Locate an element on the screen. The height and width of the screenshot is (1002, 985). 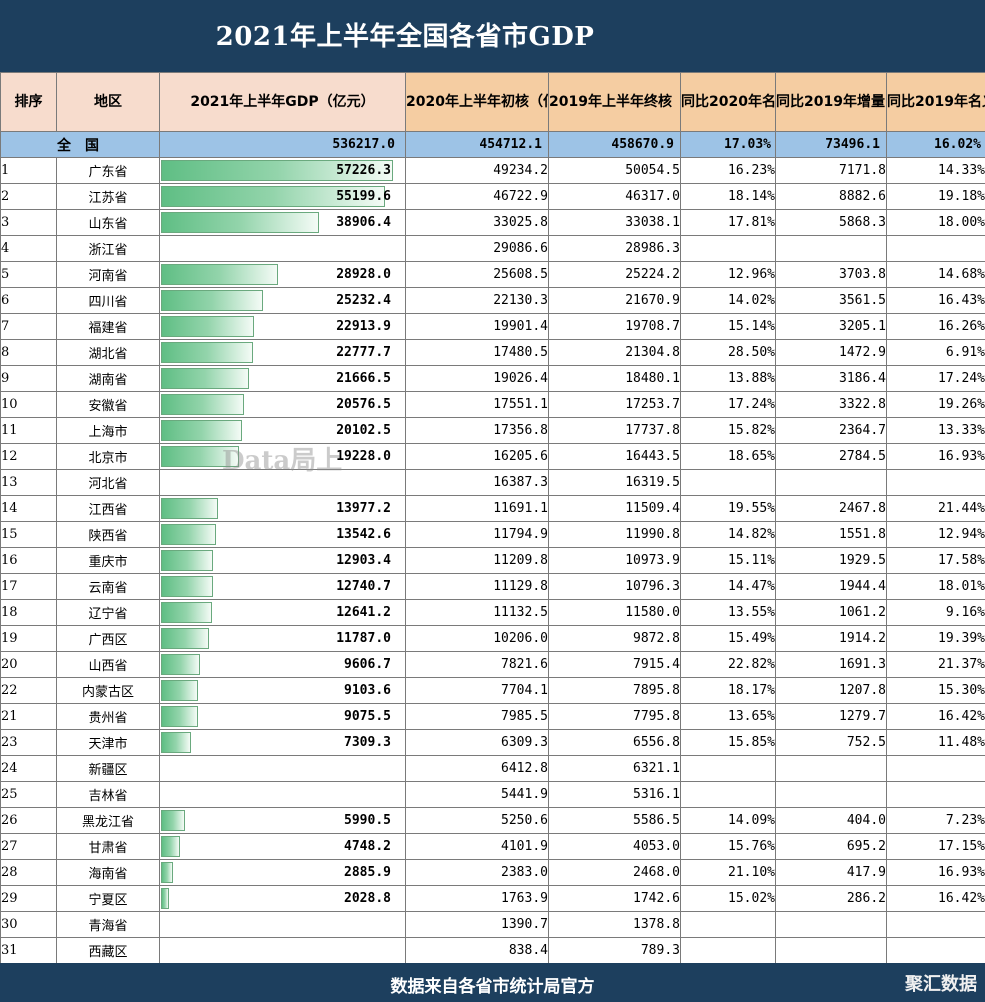
final2019-cell: 21670.9 is located at coordinates (614, 300).